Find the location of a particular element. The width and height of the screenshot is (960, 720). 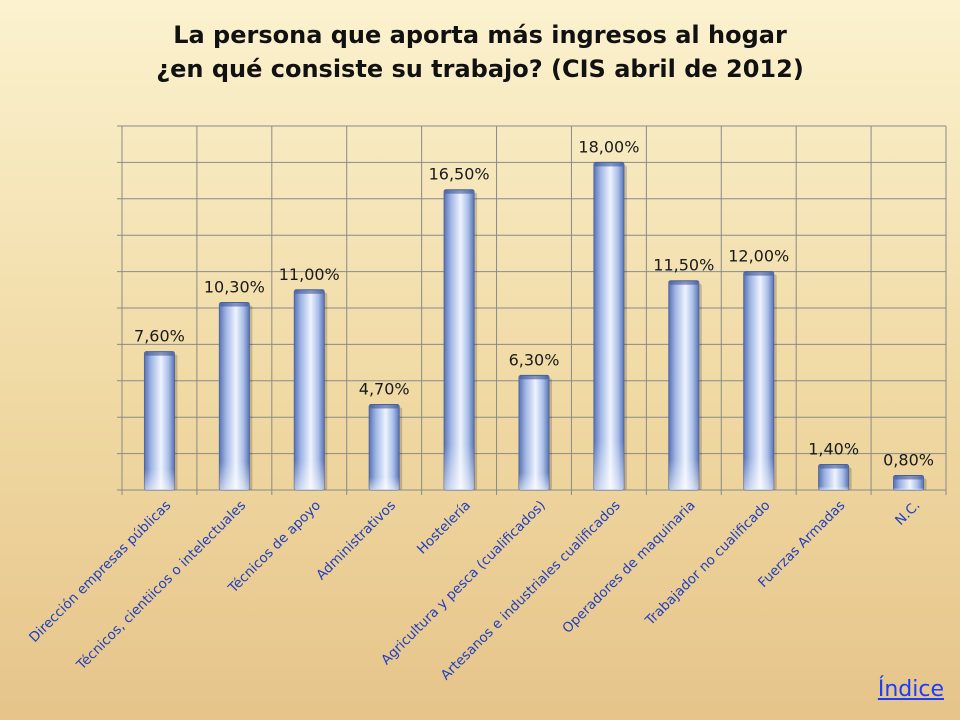

data-label: 12,00% is located at coordinates (758, 256).